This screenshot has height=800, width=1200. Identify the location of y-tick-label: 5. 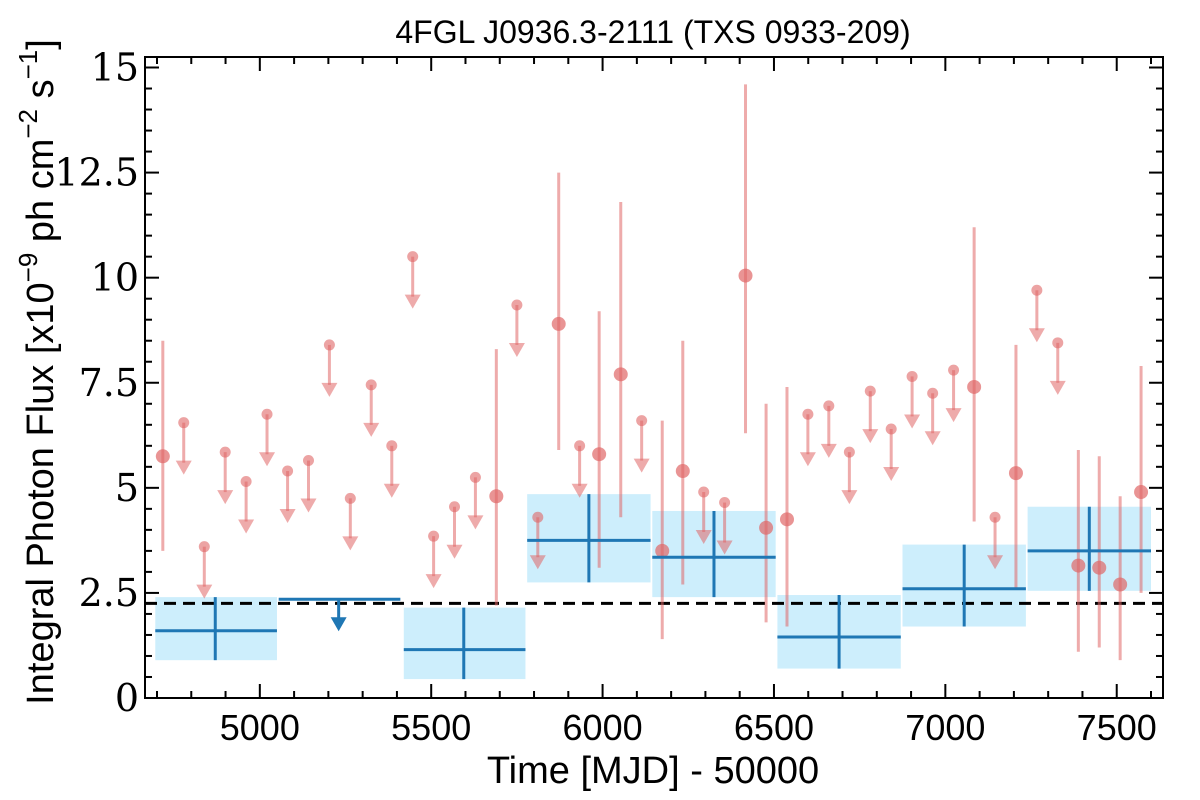
(127, 488).